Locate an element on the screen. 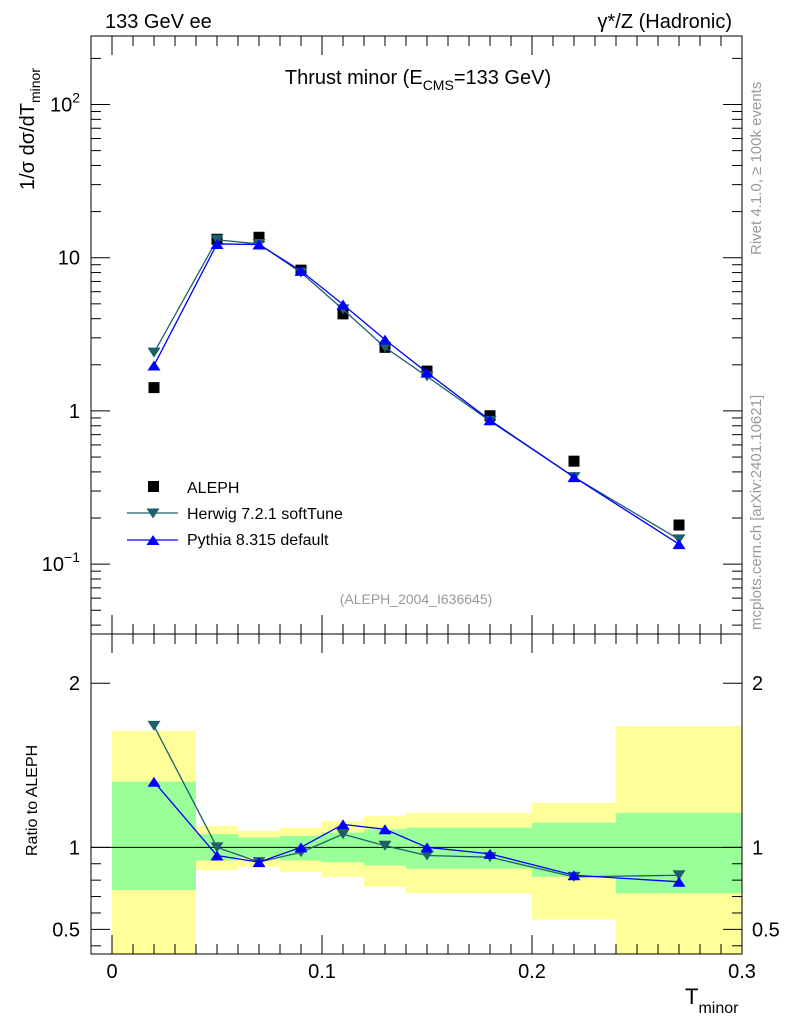  main-ytick-label-3: 10² is located at coordinates (65, 103).